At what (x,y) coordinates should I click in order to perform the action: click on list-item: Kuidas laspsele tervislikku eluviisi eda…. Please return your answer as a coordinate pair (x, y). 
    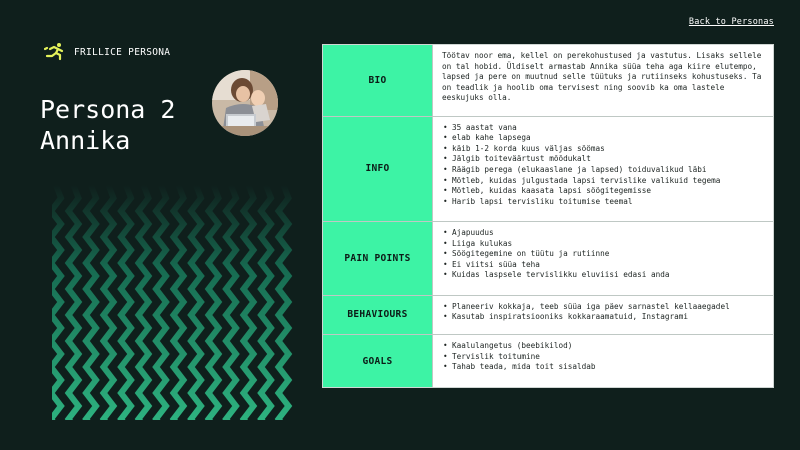
    Looking at the image, I should click on (603, 275).